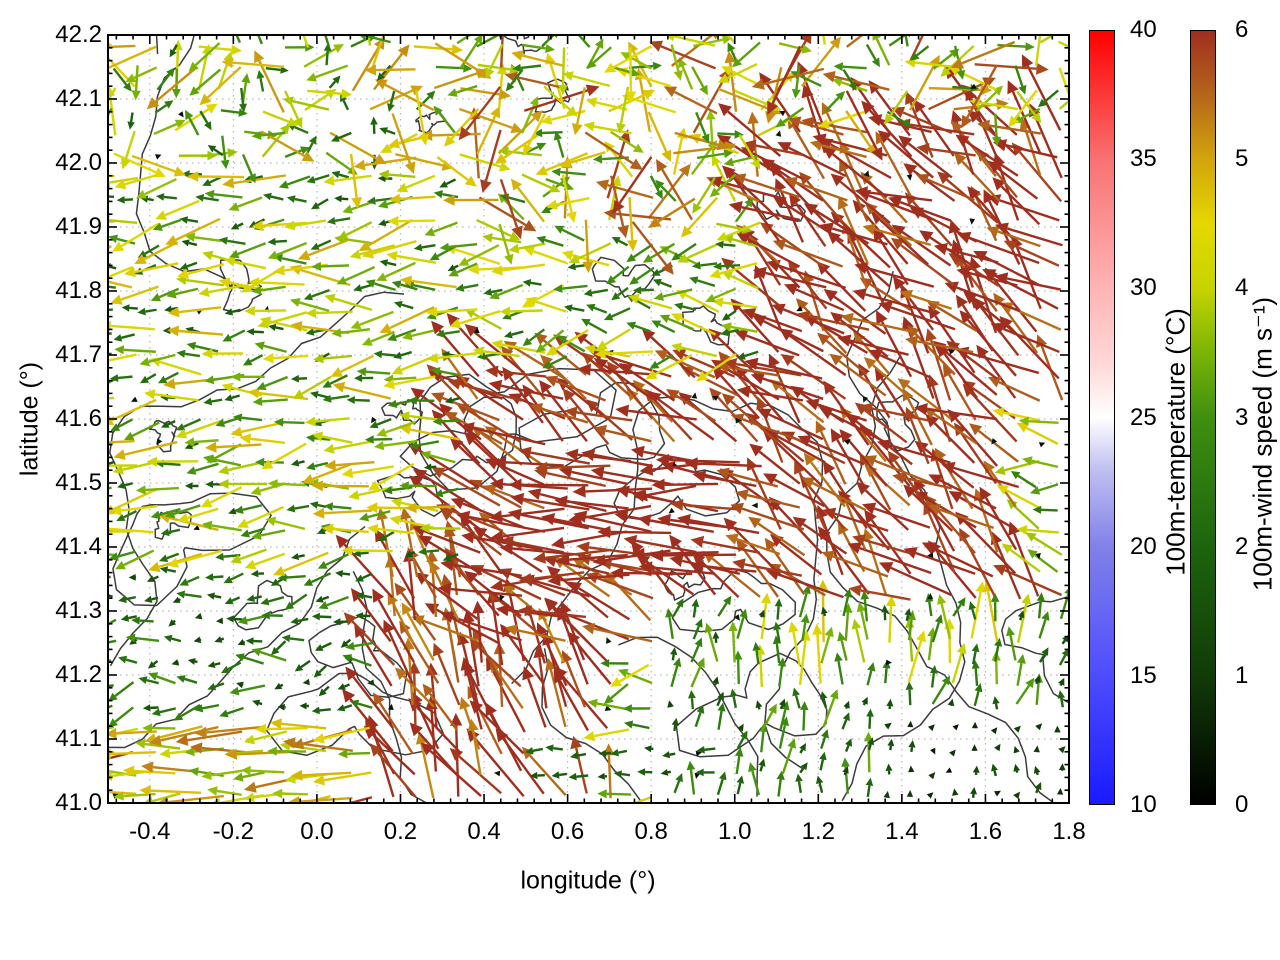 The width and height of the screenshot is (1280, 960). I want to click on temperature-tick-label: 10, so click(1143, 804).